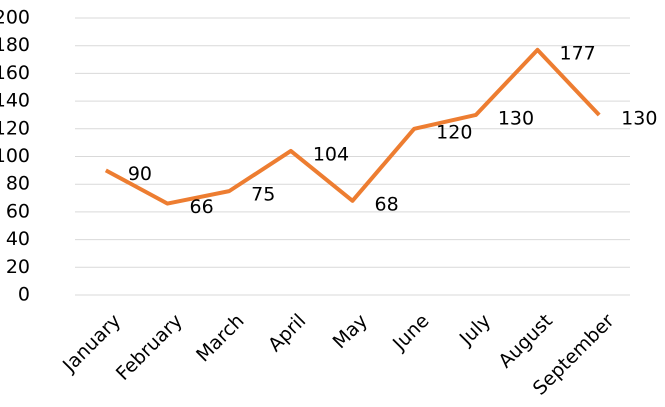 The image size is (665, 407). Describe the element at coordinates (202, 207) in the screenshot. I see `data-label: 66` at that location.